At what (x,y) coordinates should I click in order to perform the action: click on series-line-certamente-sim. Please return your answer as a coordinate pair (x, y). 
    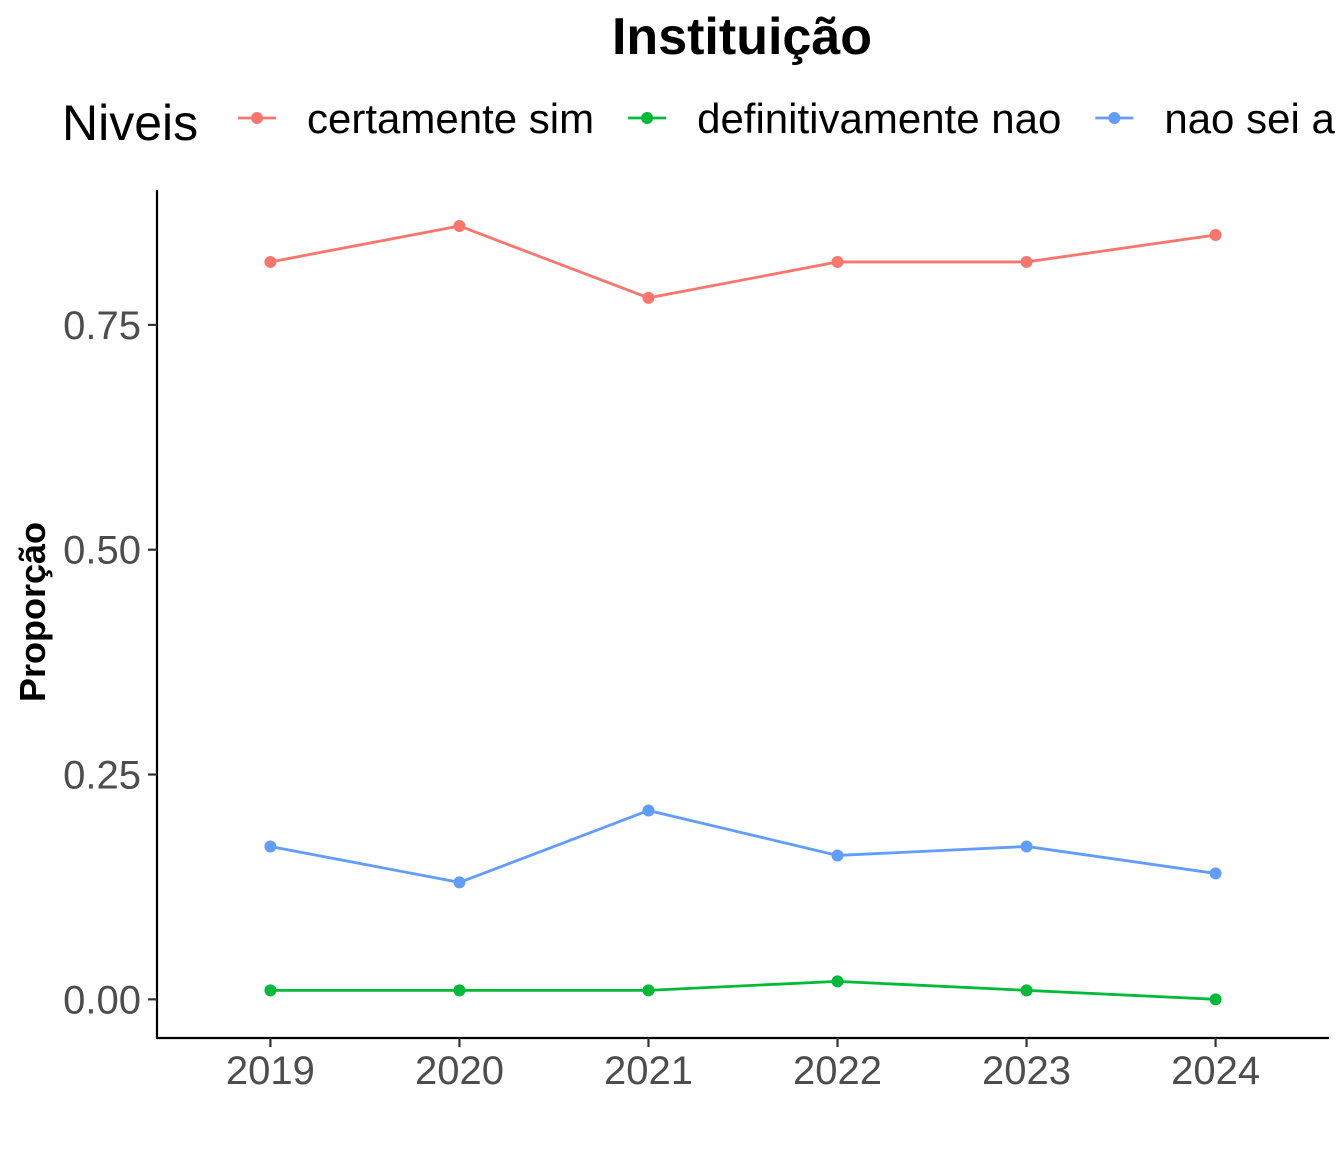
    Looking at the image, I should click on (743, 262).